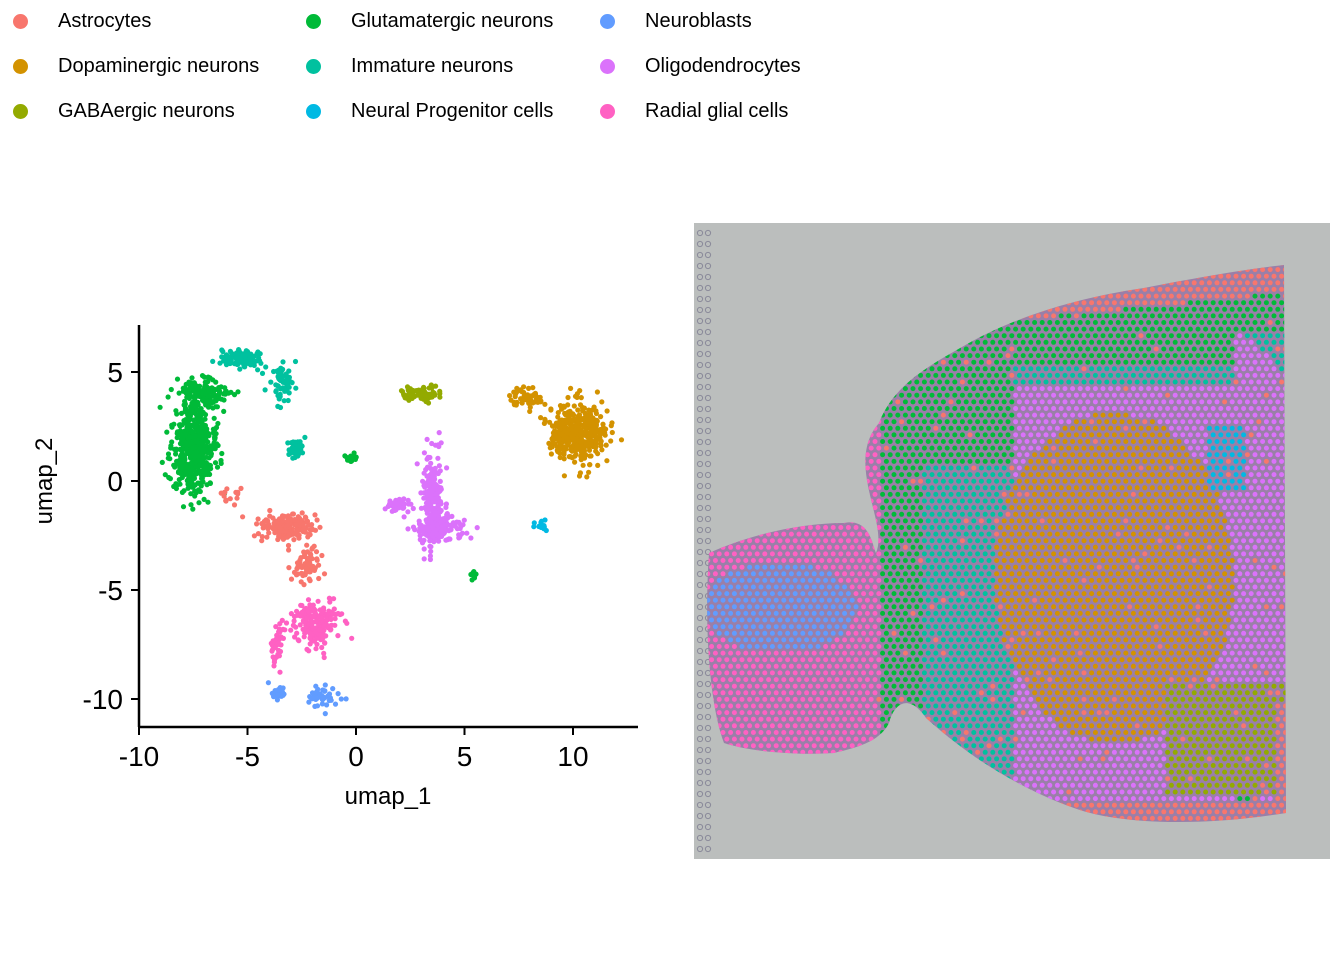 This screenshot has height=960, width=1344. I want to click on legend-label: Oligodendrocytes, so click(723, 65).